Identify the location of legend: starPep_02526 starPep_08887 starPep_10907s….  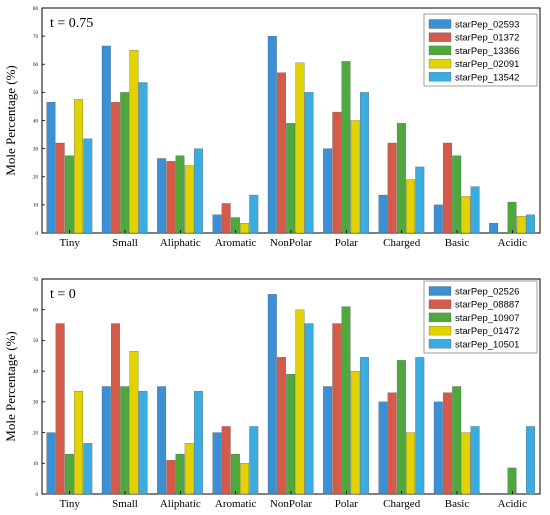
(480, 317).